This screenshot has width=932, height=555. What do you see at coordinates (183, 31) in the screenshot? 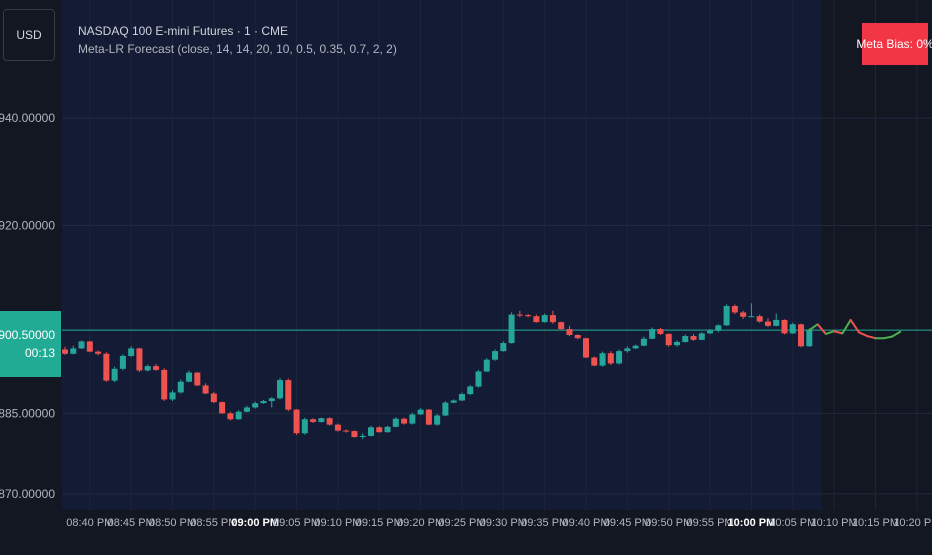
I see `symbol-title: NASDAQ 100 E-mini Futures · 1 · CME` at bounding box center [183, 31].